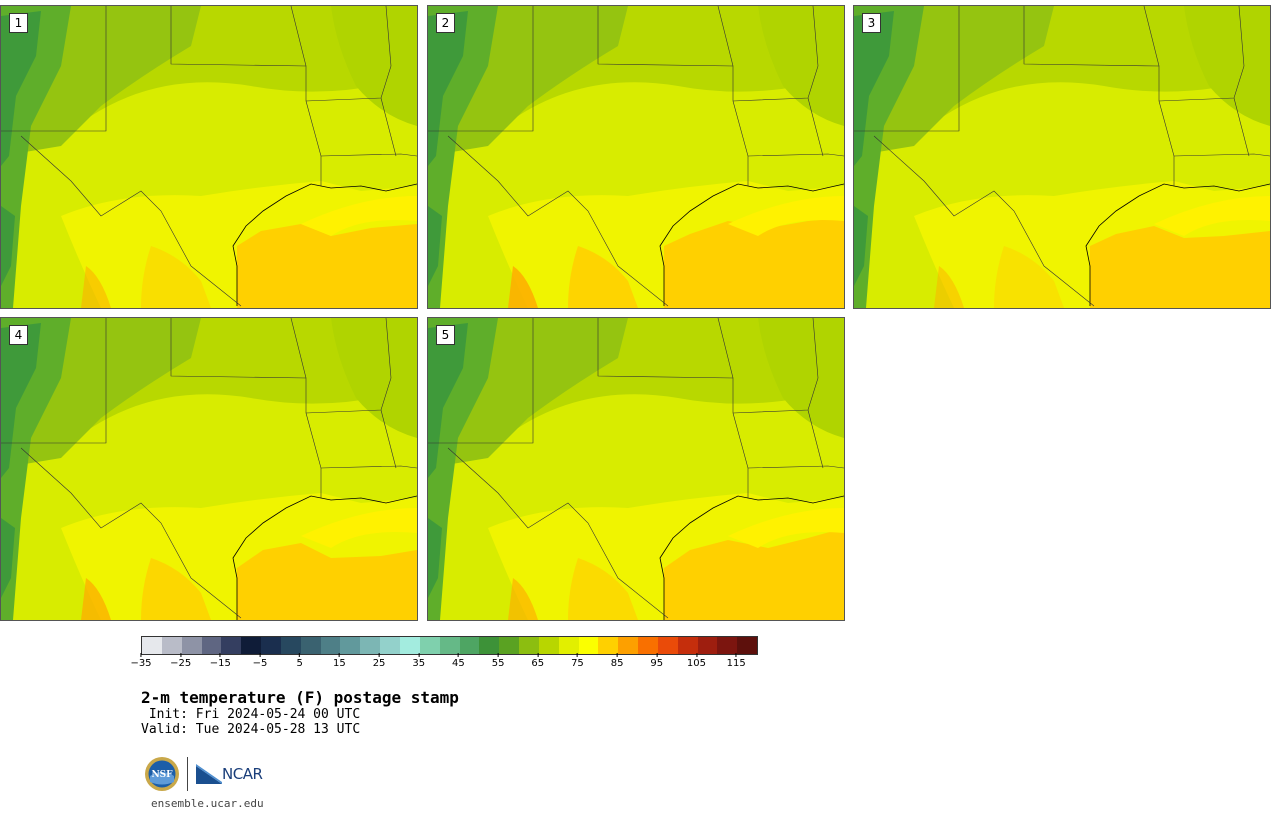 This screenshot has width=1280, height=815. I want to click on init-time: Init: Fri 2024-05-24 00 UTC, so click(251, 714).